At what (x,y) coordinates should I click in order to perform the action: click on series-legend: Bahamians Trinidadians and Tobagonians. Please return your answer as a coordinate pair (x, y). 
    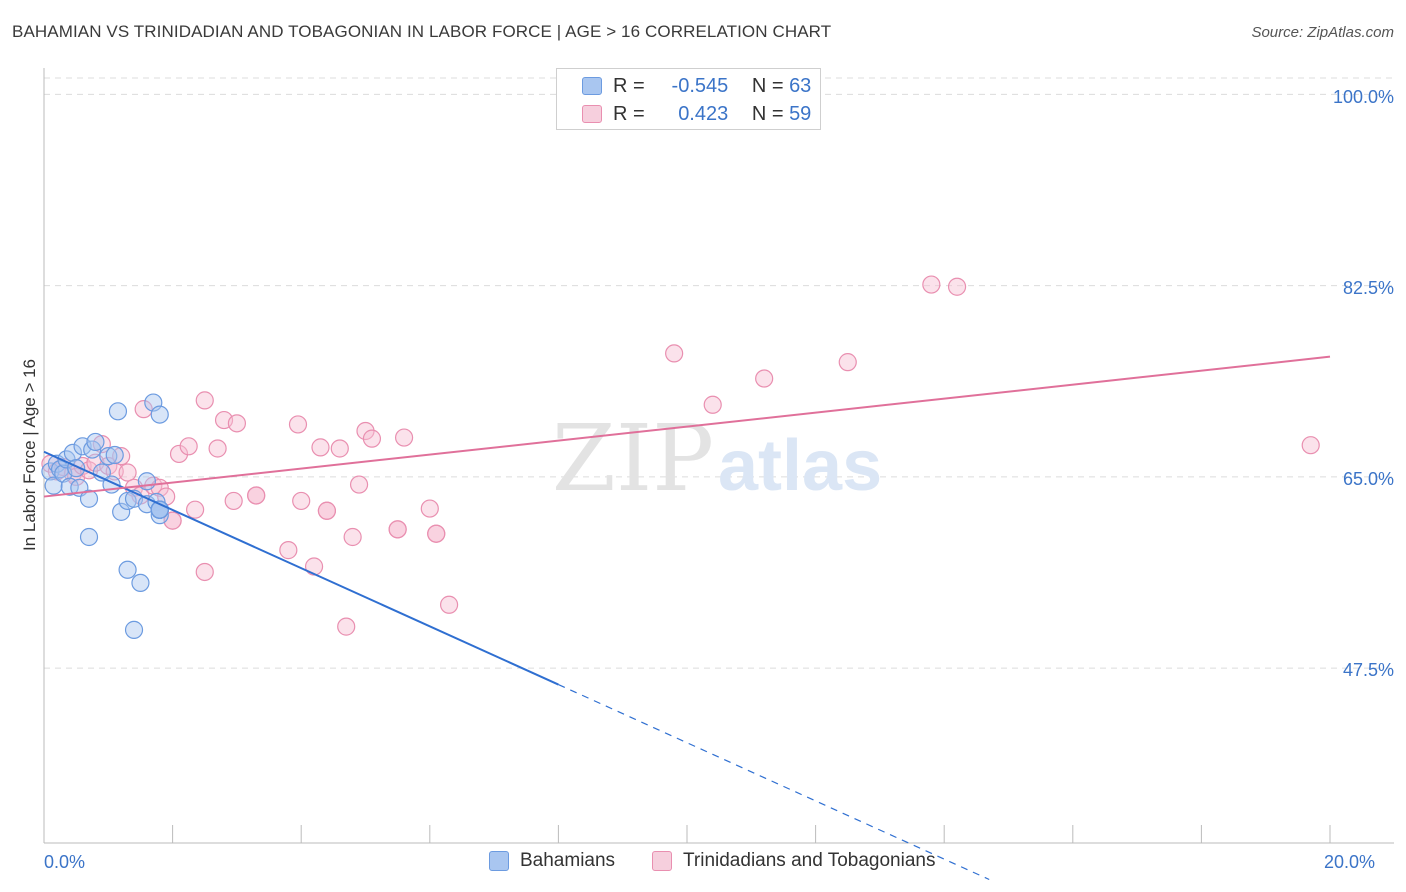
    Looking at the image, I should click on (703, 864).